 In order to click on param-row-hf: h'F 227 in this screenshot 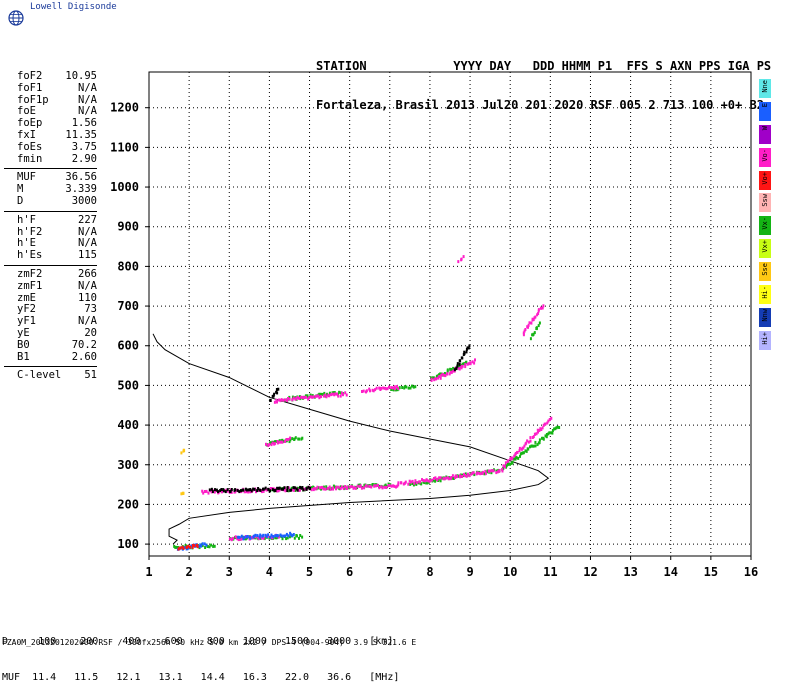, I will do `click(49, 220)`.